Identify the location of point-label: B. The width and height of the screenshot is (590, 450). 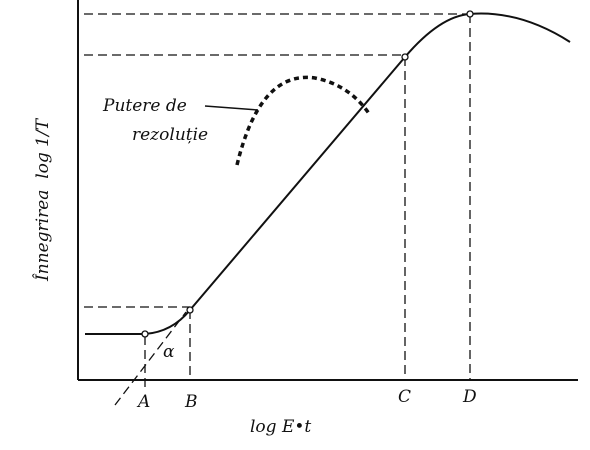
(191, 402).